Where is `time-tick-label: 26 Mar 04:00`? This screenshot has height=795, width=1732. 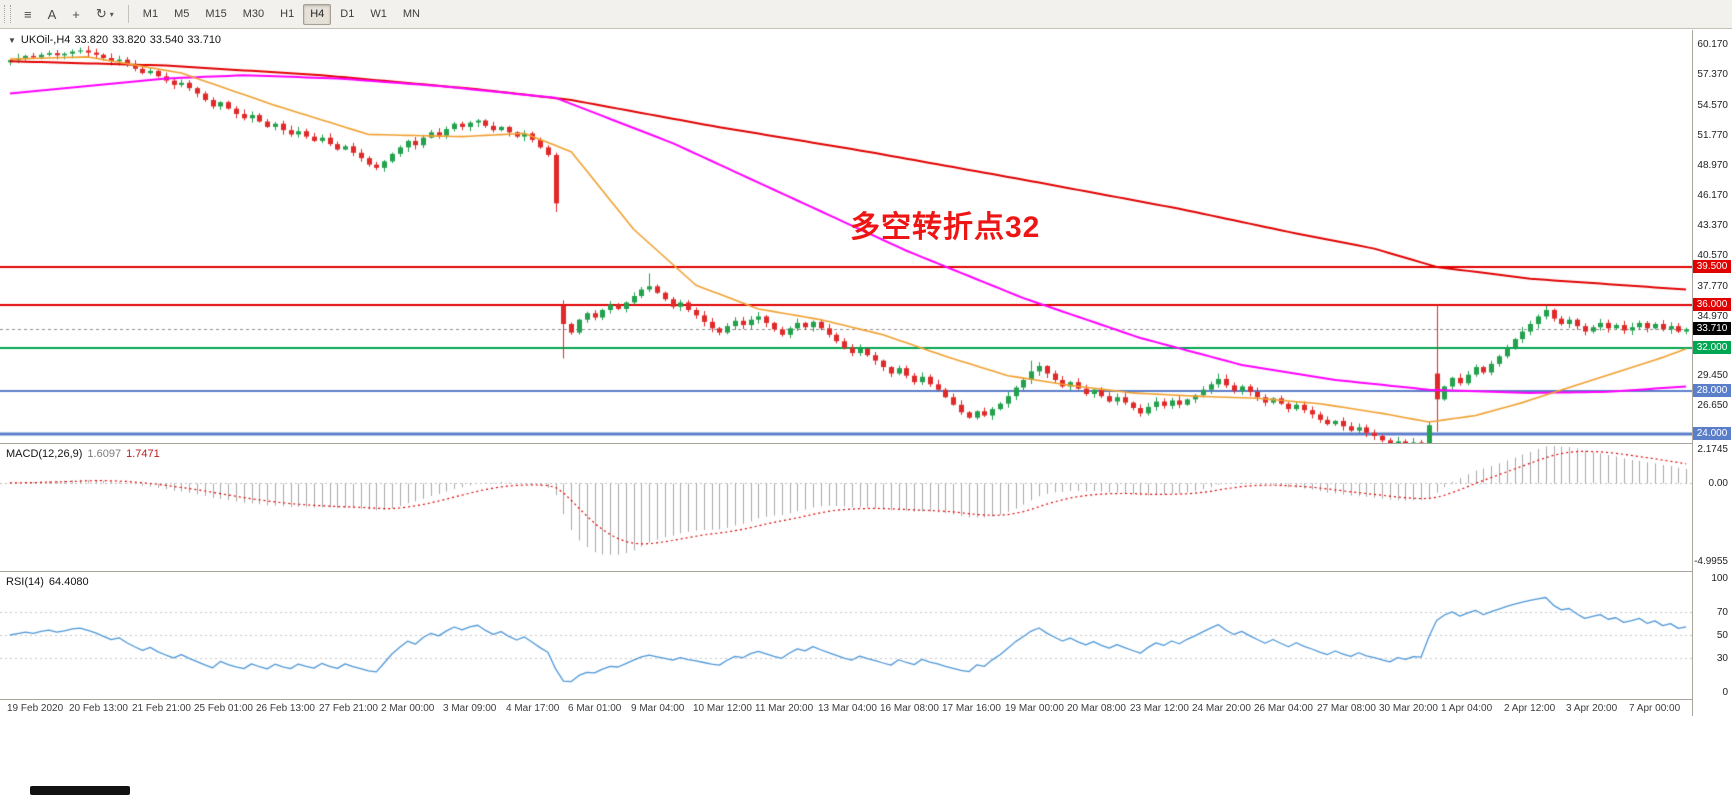
time-tick-label: 26 Mar 04:00 is located at coordinates (1283, 708).